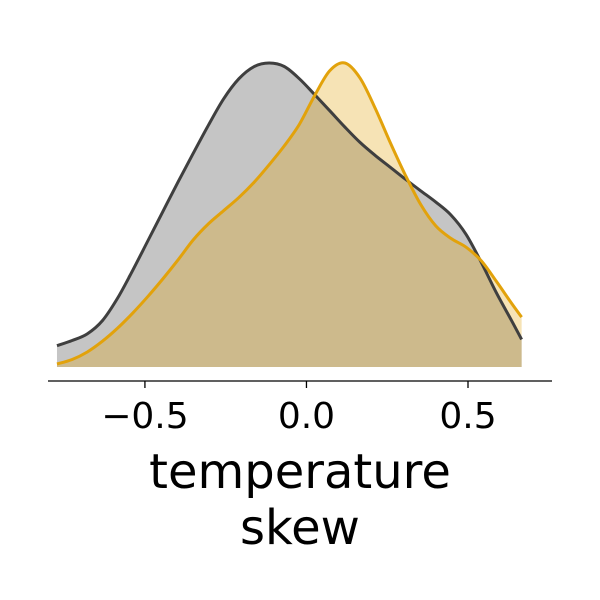  I want to click on x-tick-label: 0.0, so click(306, 416).